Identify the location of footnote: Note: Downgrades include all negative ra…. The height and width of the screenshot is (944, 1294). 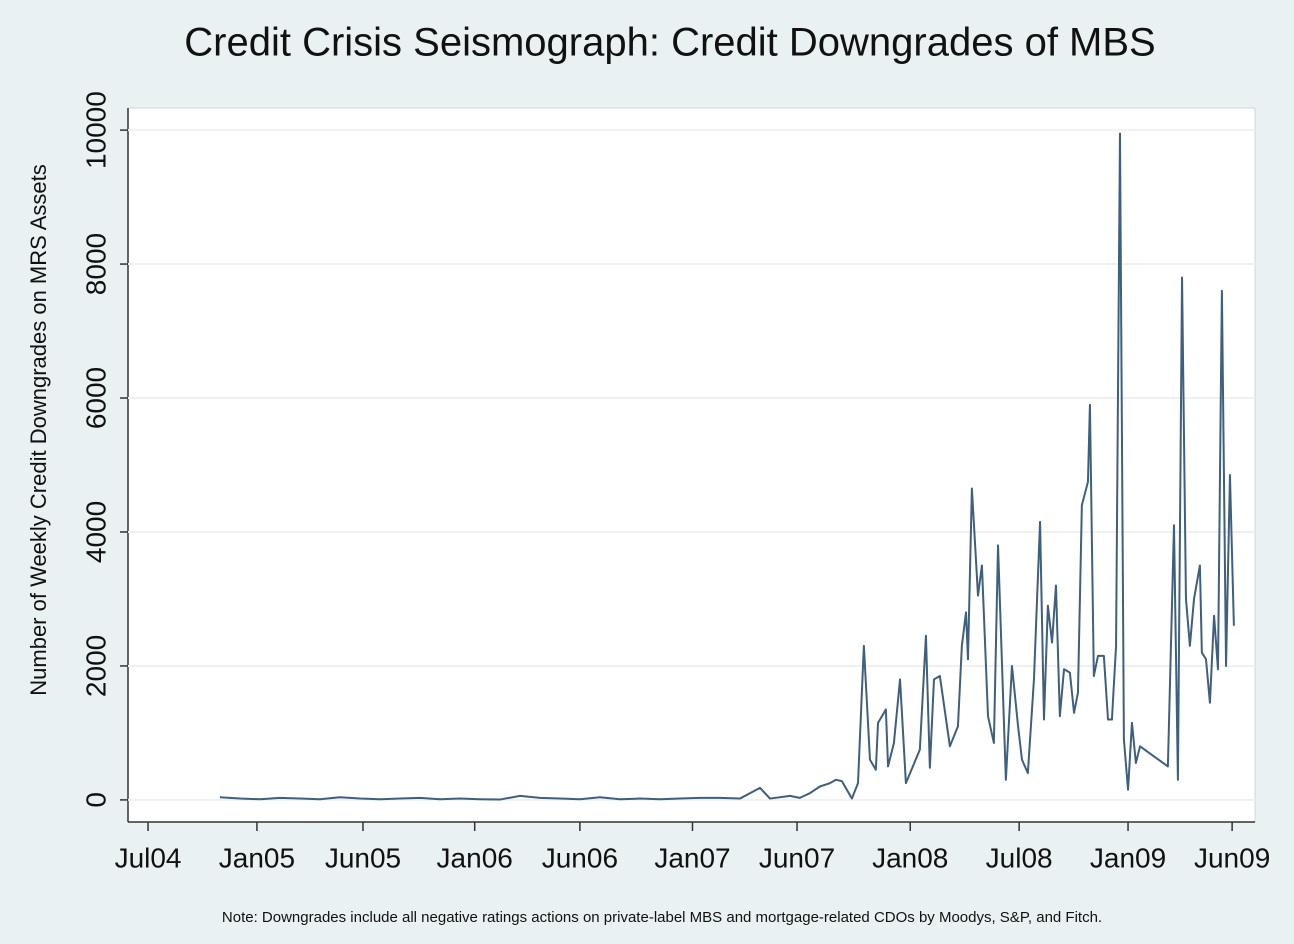
(662, 917).